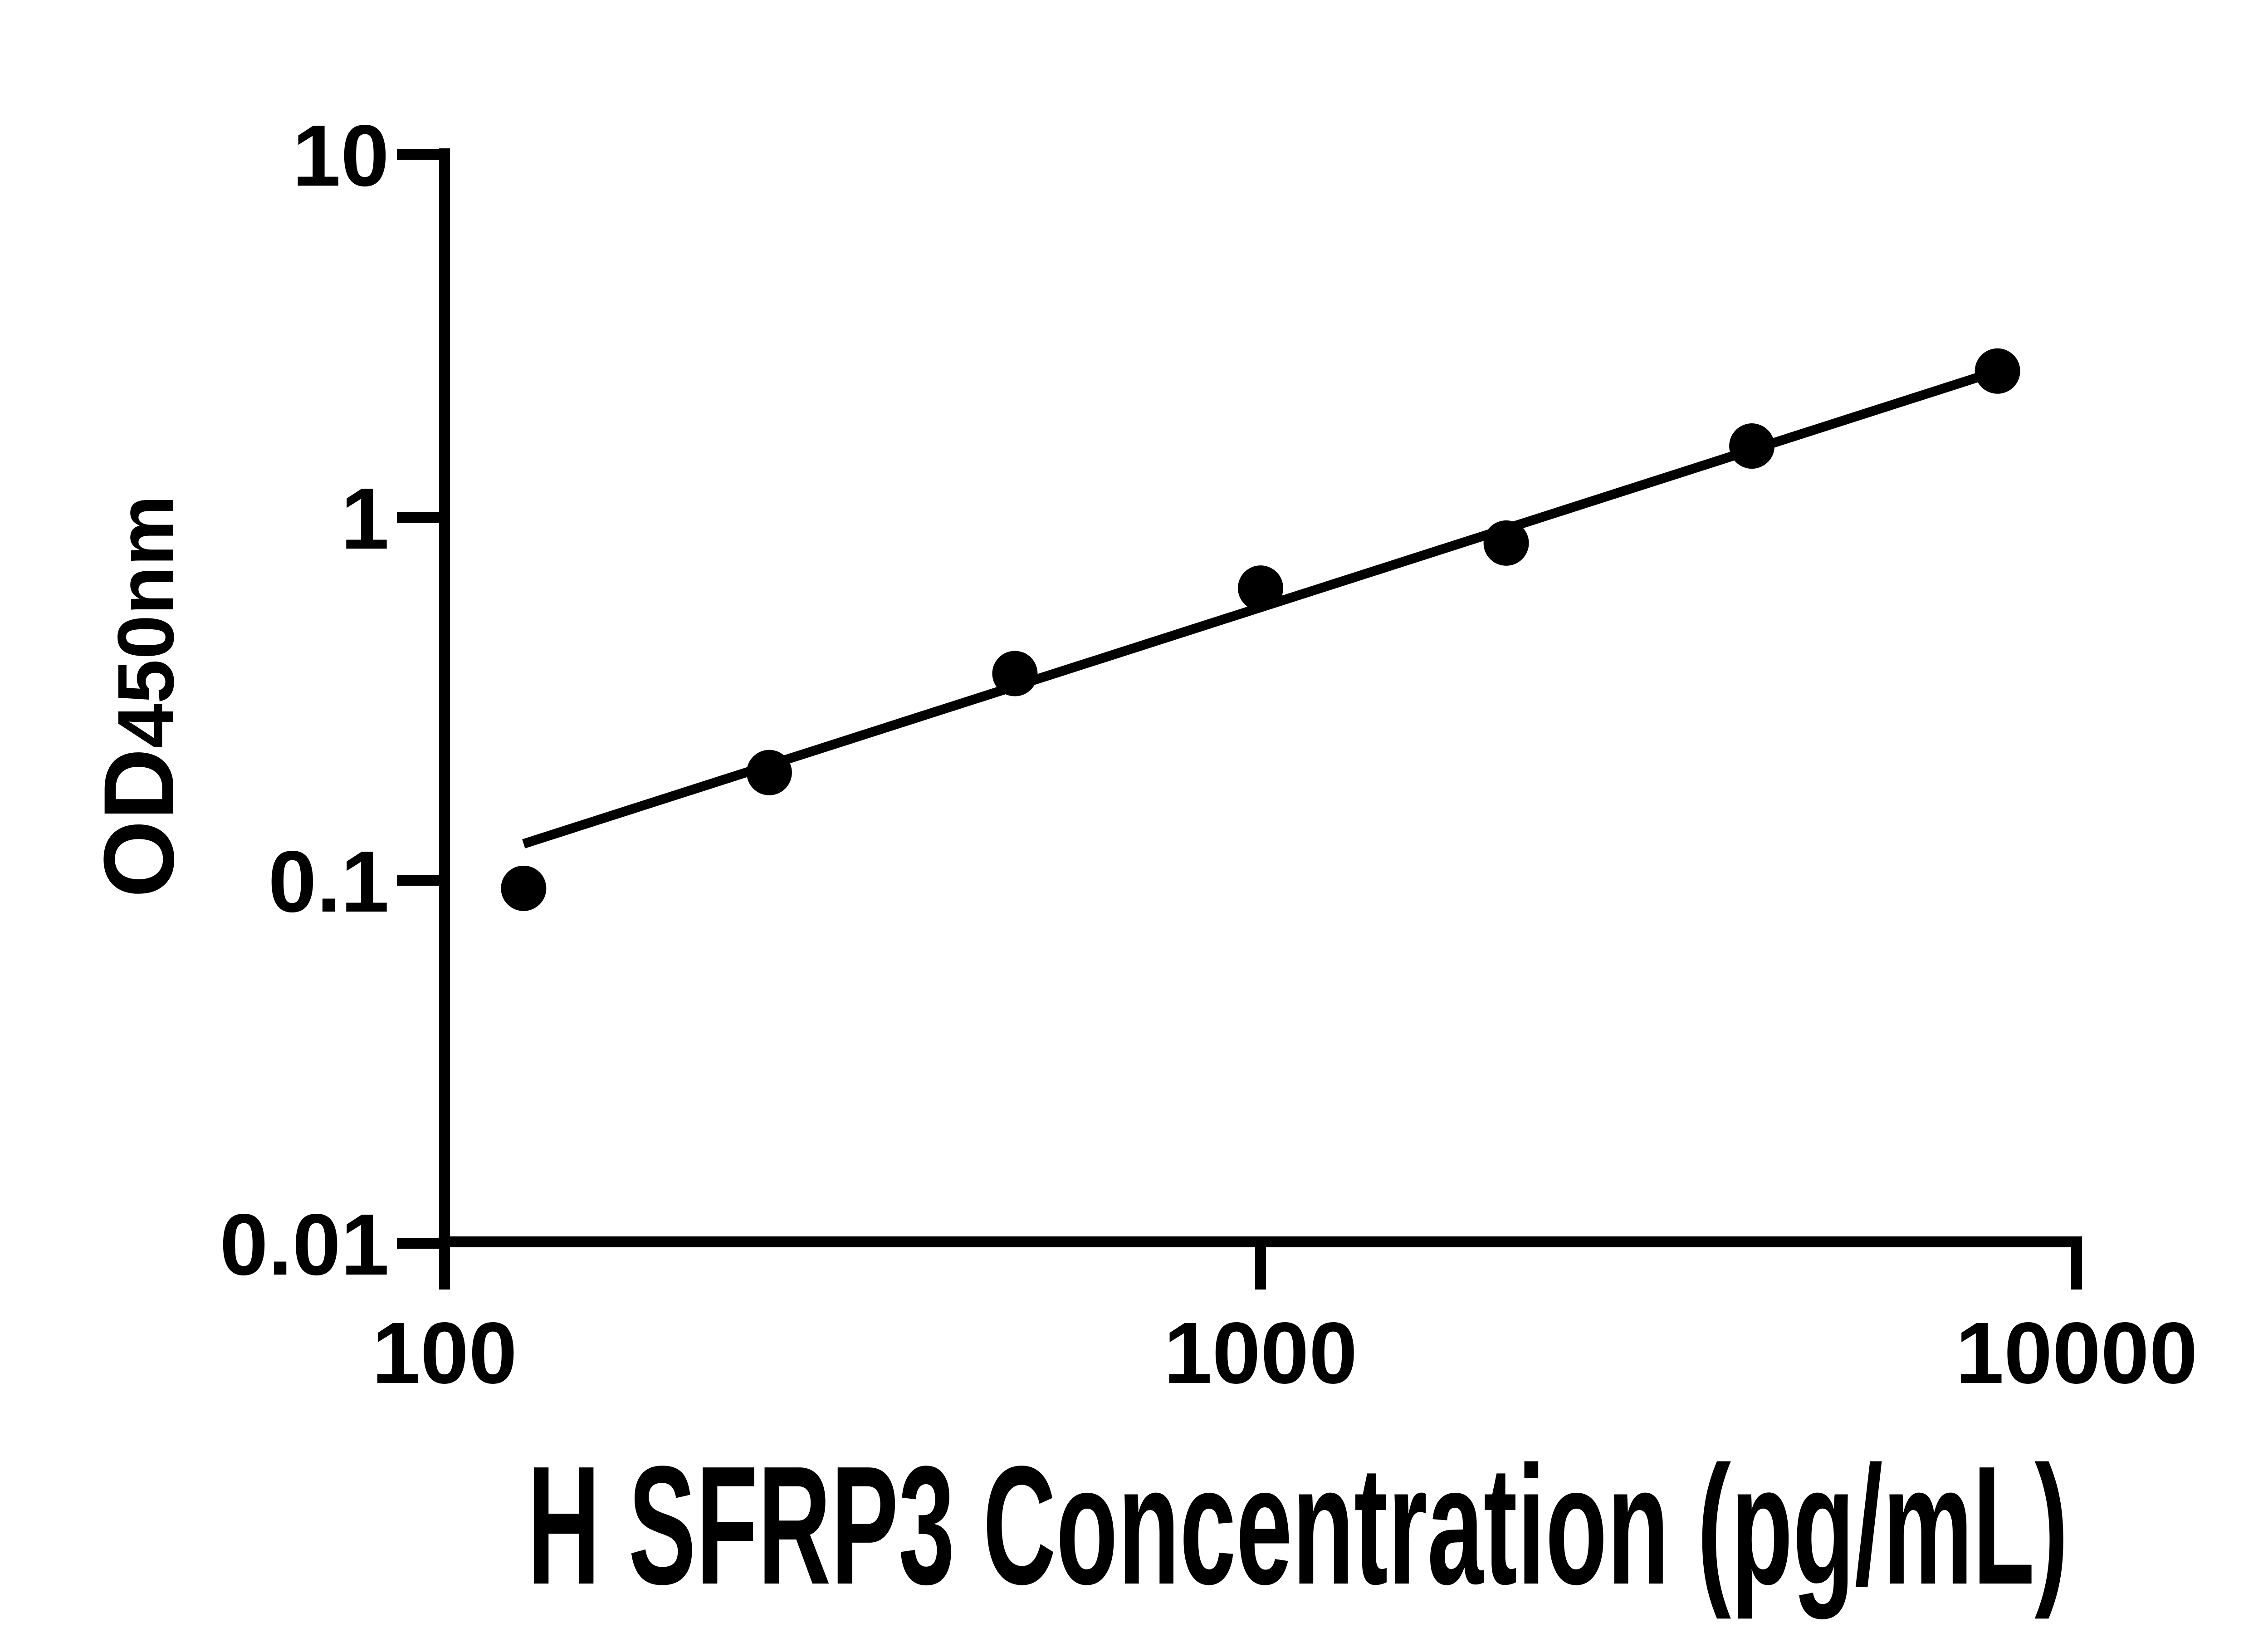 This screenshot has width=2268, height=1628. I want to click on x-tick-label: 100, so click(445, 1353).